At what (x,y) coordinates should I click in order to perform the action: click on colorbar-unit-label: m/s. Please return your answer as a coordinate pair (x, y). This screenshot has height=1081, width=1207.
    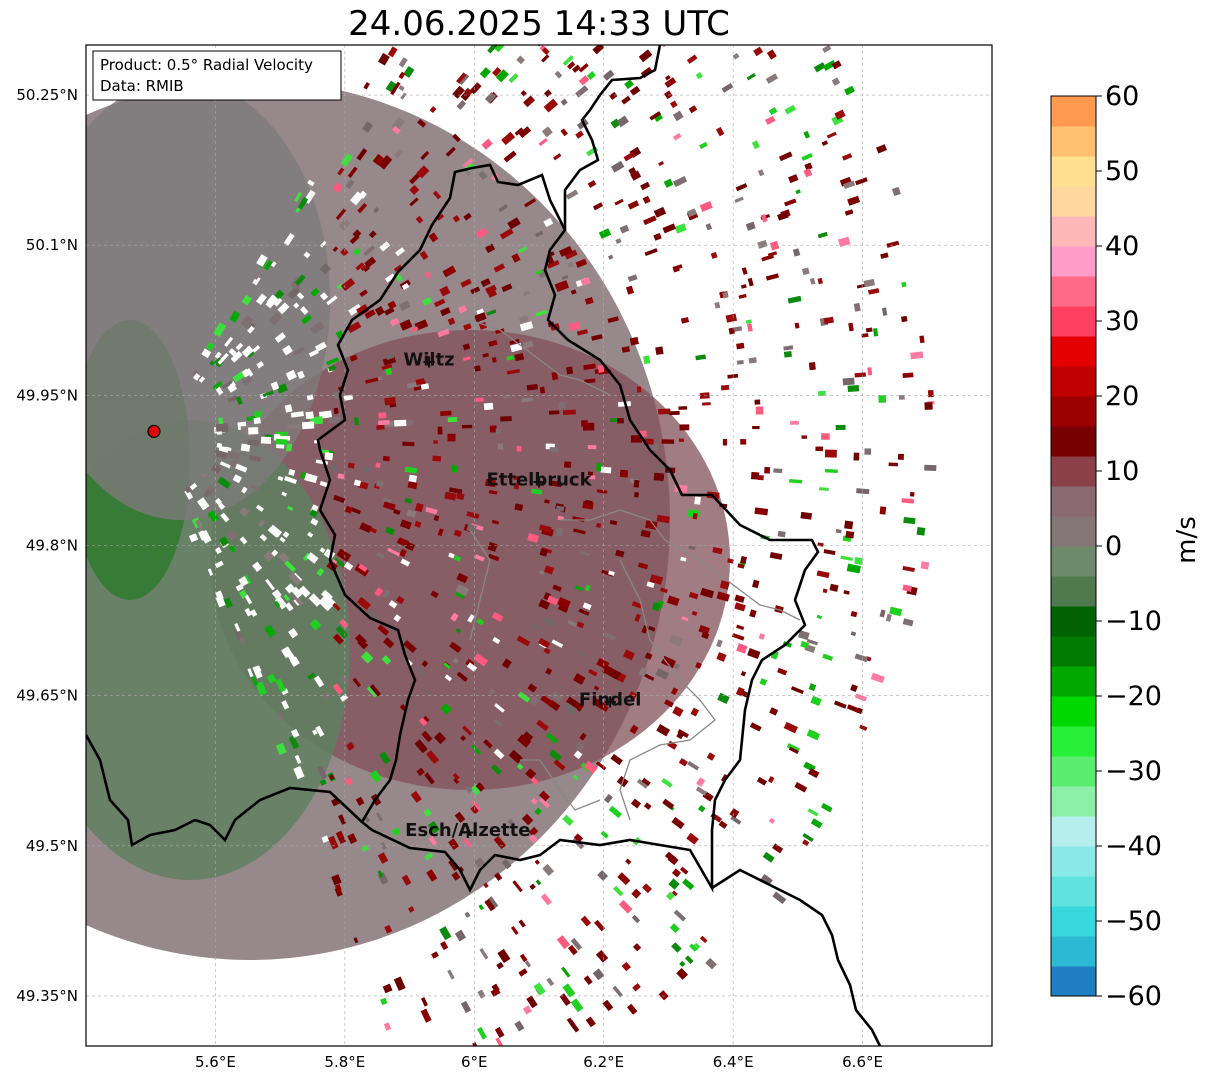
    Looking at the image, I should click on (1186, 540).